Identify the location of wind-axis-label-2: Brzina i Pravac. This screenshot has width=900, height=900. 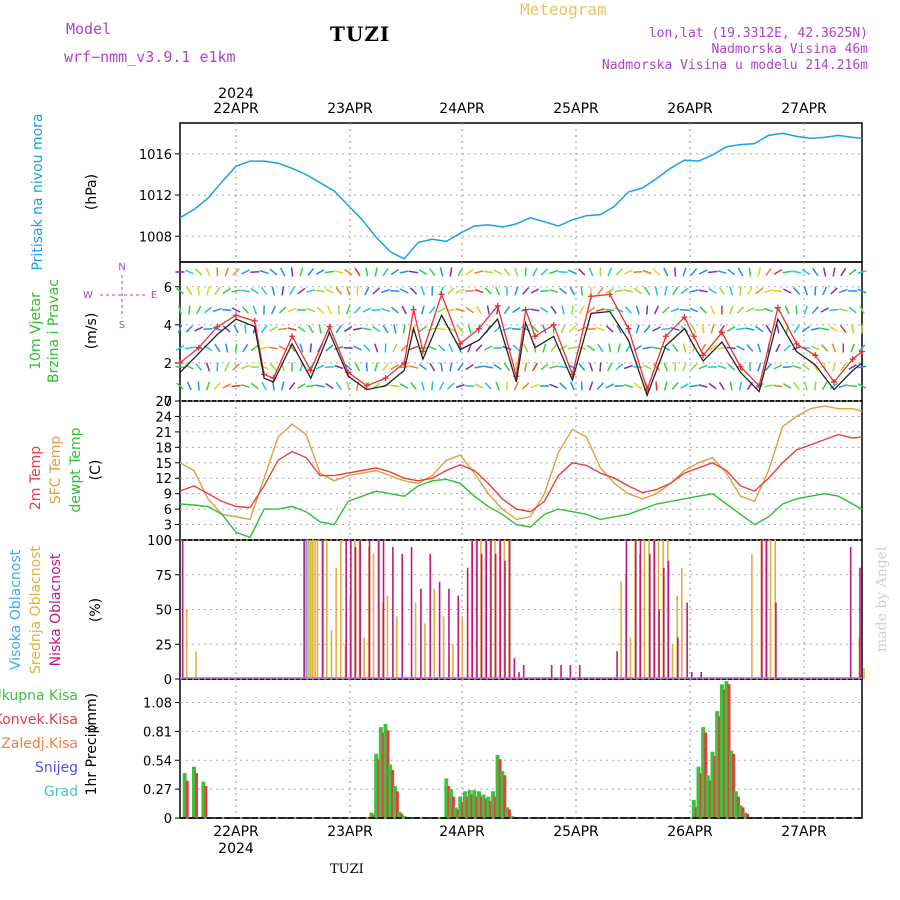
(54, 331).